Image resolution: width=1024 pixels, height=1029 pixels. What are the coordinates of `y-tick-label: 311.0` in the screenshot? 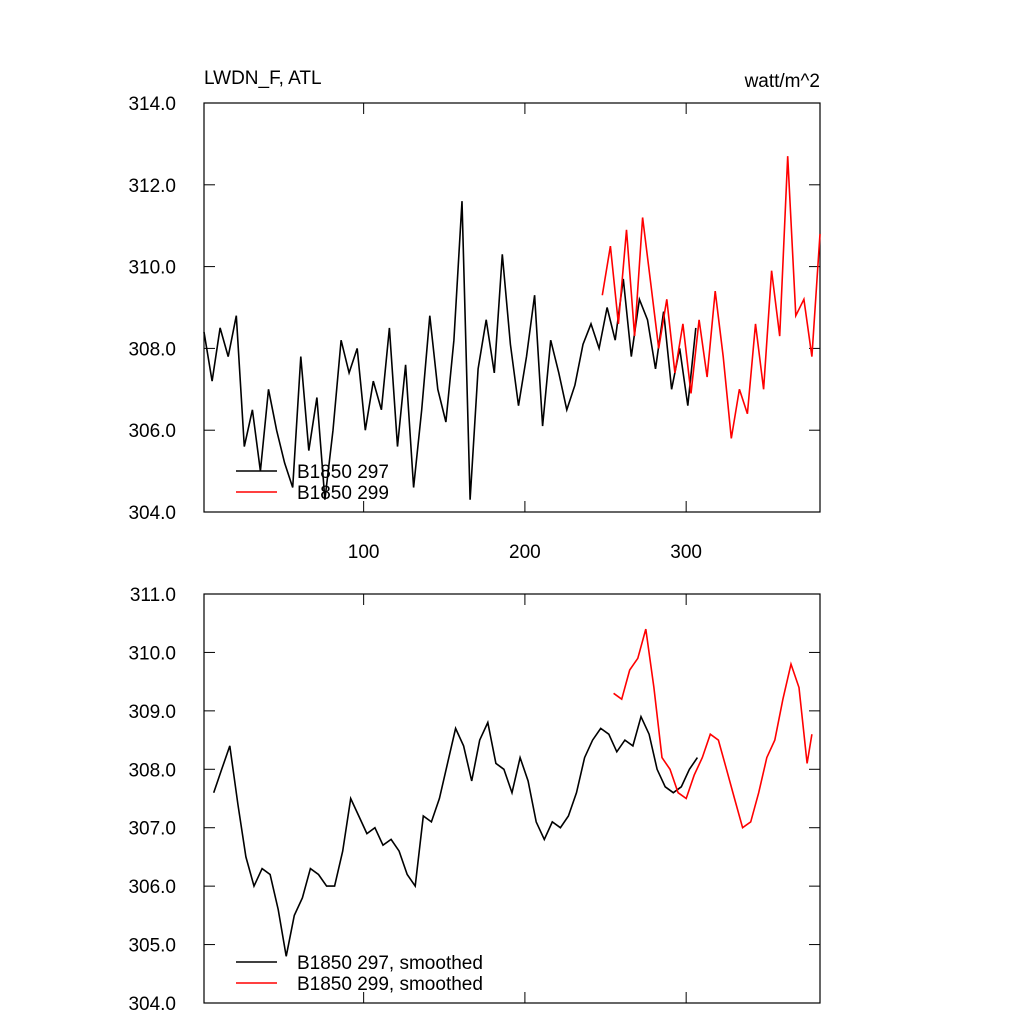 It's located at (153, 595).